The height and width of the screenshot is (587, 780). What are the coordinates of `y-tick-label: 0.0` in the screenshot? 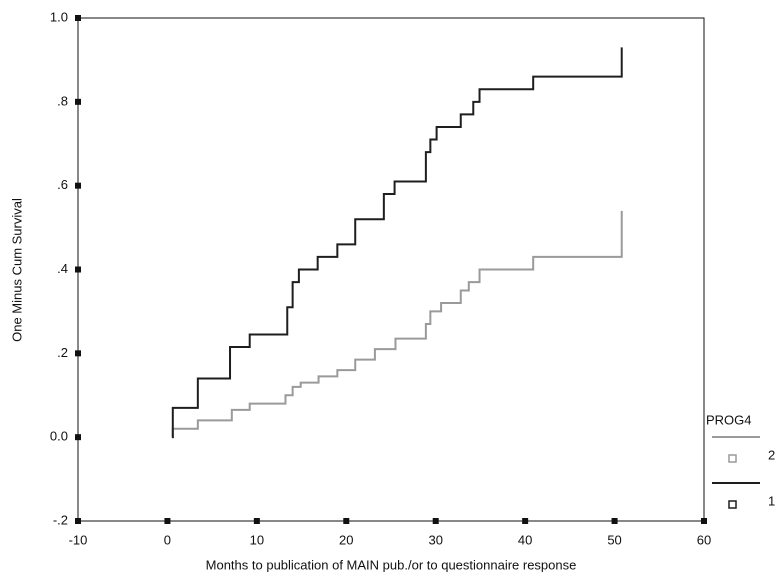 It's located at (59, 436).